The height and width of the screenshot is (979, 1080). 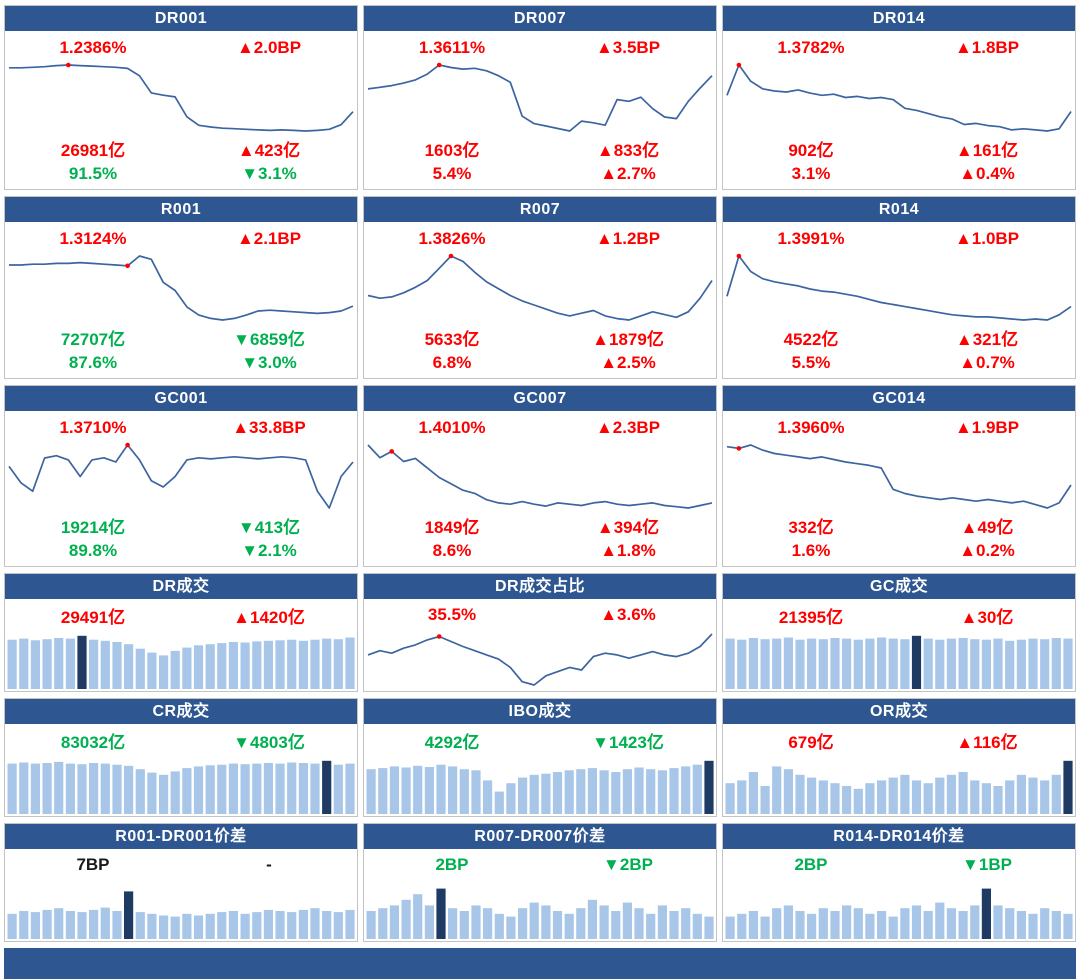 What do you see at coordinates (811, 550) in the screenshot?
I see `gc014-share: 1.6%` at bounding box center [811, 550].